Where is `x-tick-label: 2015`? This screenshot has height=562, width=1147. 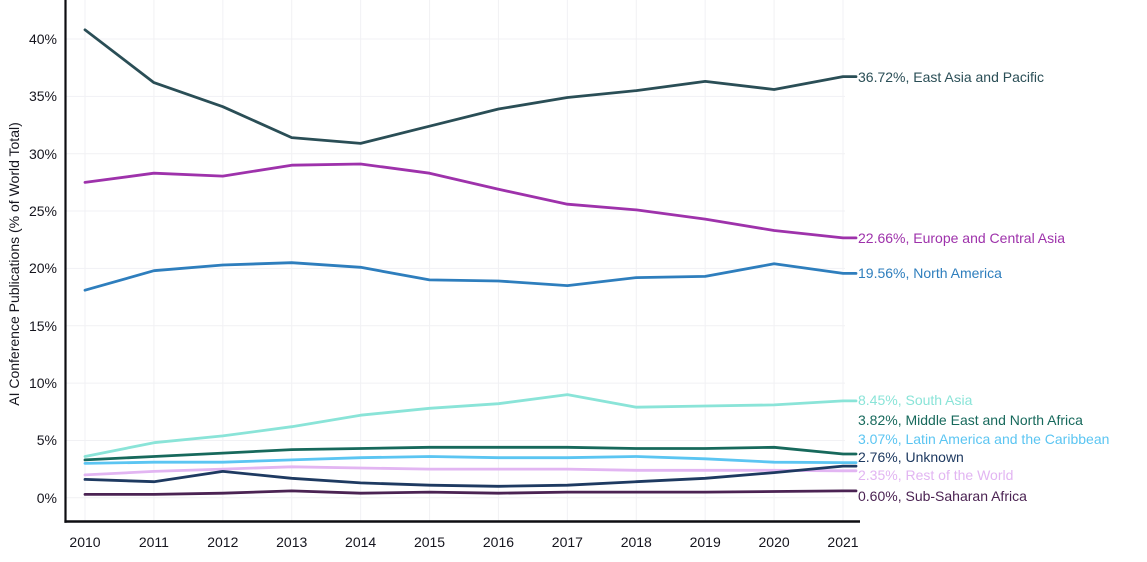
x-tick-label: 2015 is located at coordinates (429, 542).